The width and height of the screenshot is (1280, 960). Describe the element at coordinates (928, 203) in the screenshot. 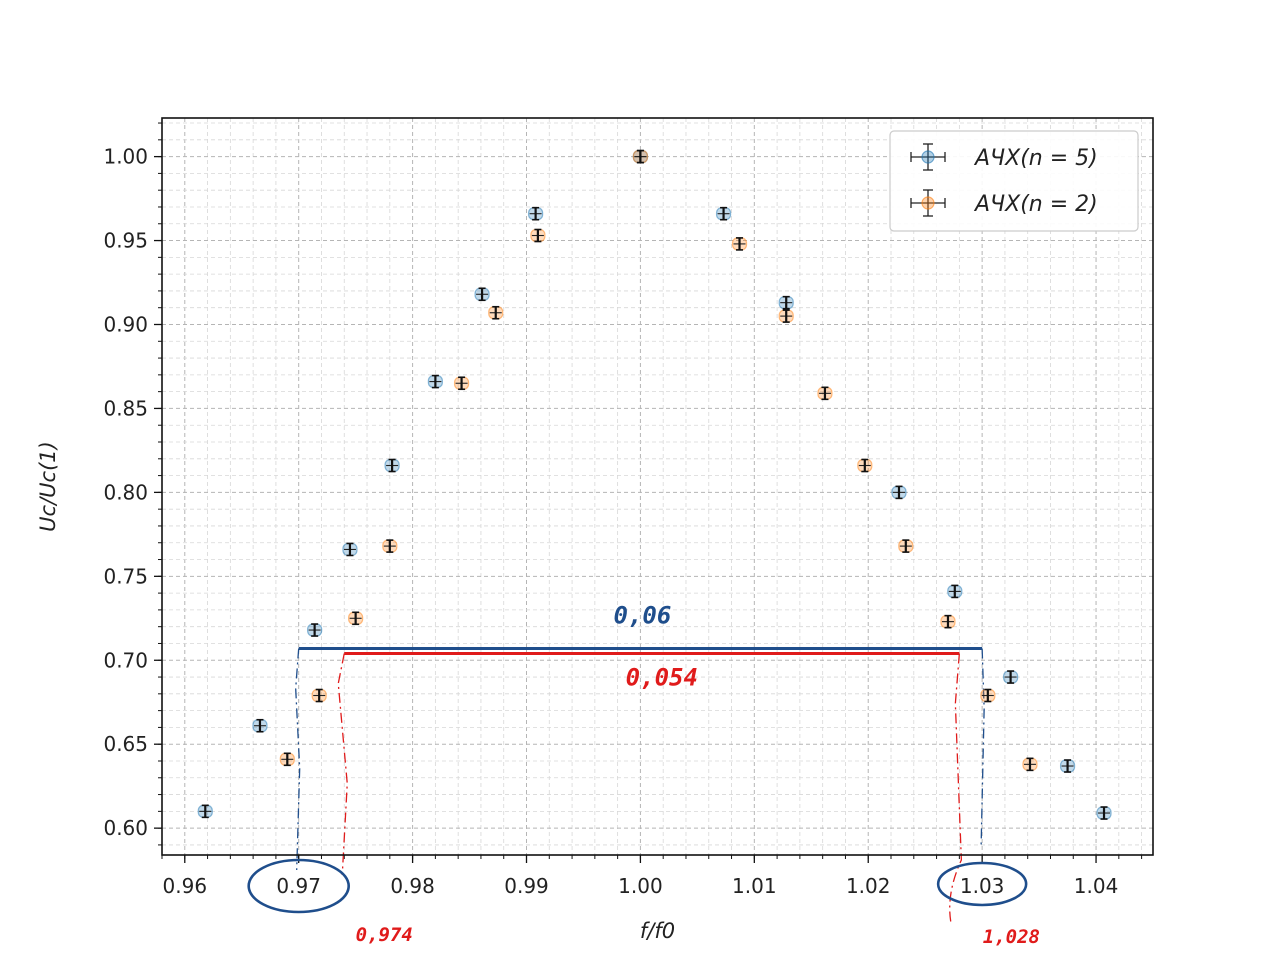

I see `legend-marker-n2` at that location.